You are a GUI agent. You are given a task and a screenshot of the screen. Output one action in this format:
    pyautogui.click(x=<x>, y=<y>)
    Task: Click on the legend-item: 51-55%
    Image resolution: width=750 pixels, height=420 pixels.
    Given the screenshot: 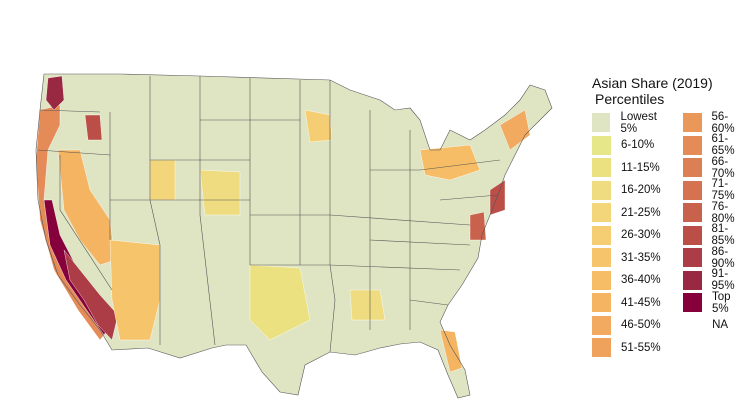 What is the action you would take?
    pyautogui.click(x=633, y=347)
    